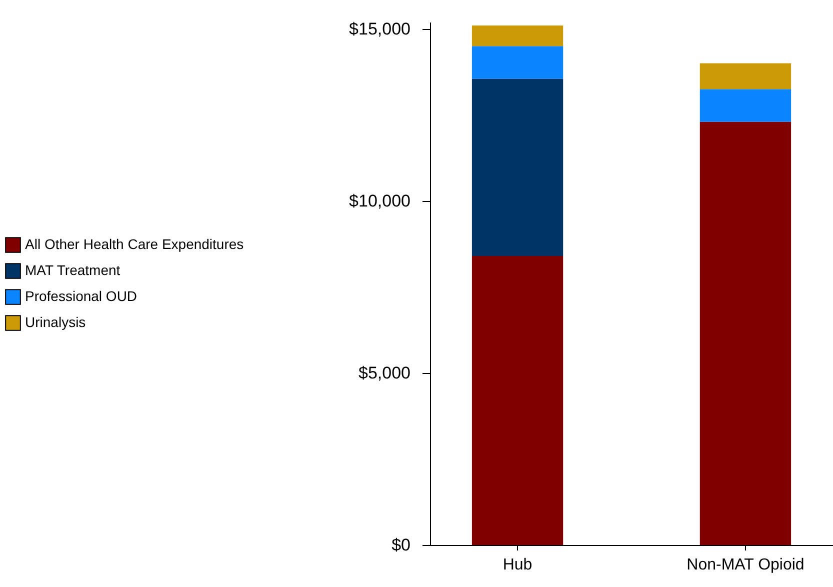 The width and height of the screenshot is (833, 587). Describe the element at coordinates (379, 200) in the screenshot. I see `y-tick-label: $10,000` at that location.